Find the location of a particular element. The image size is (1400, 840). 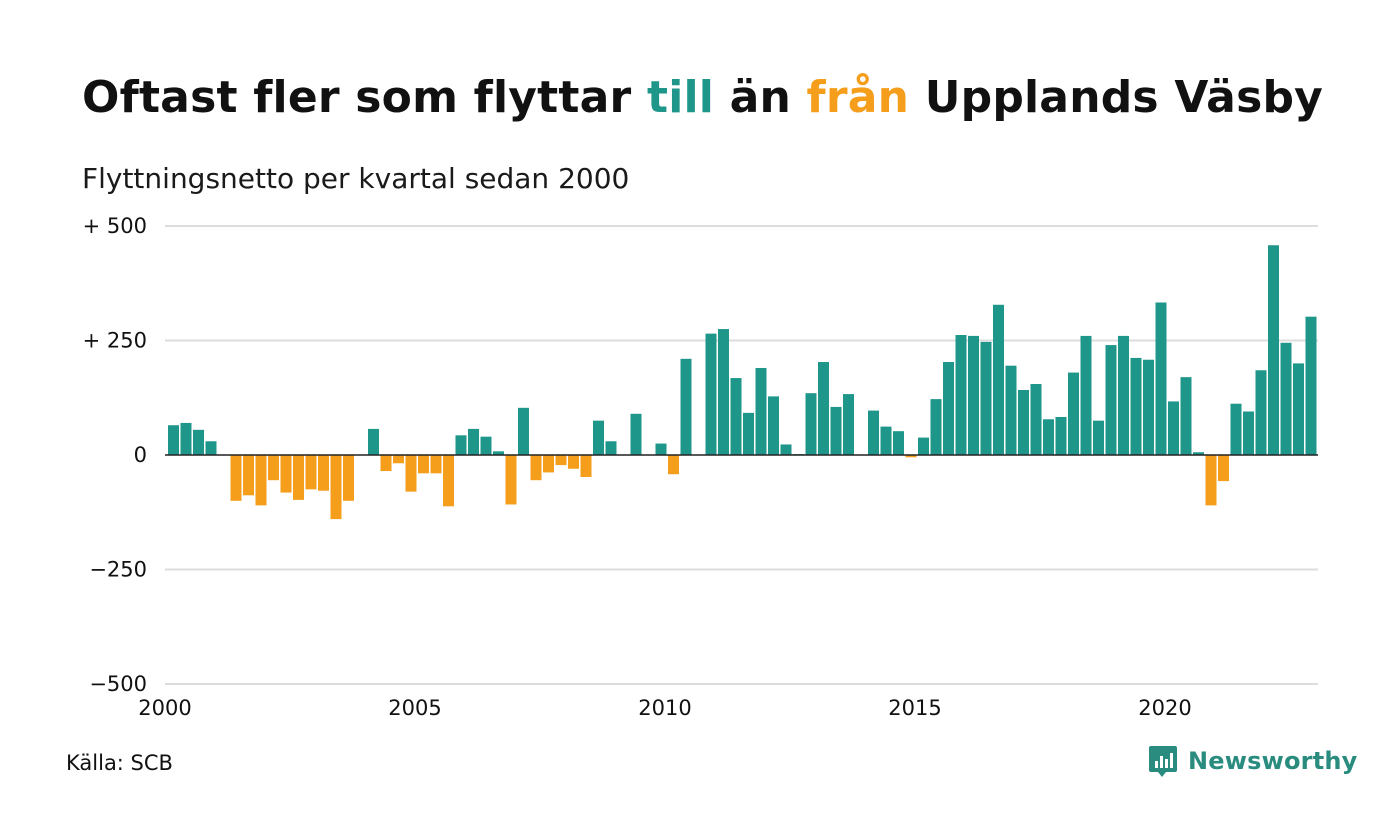

y-tick-label: + 500 is located at coordinates (115, 226).